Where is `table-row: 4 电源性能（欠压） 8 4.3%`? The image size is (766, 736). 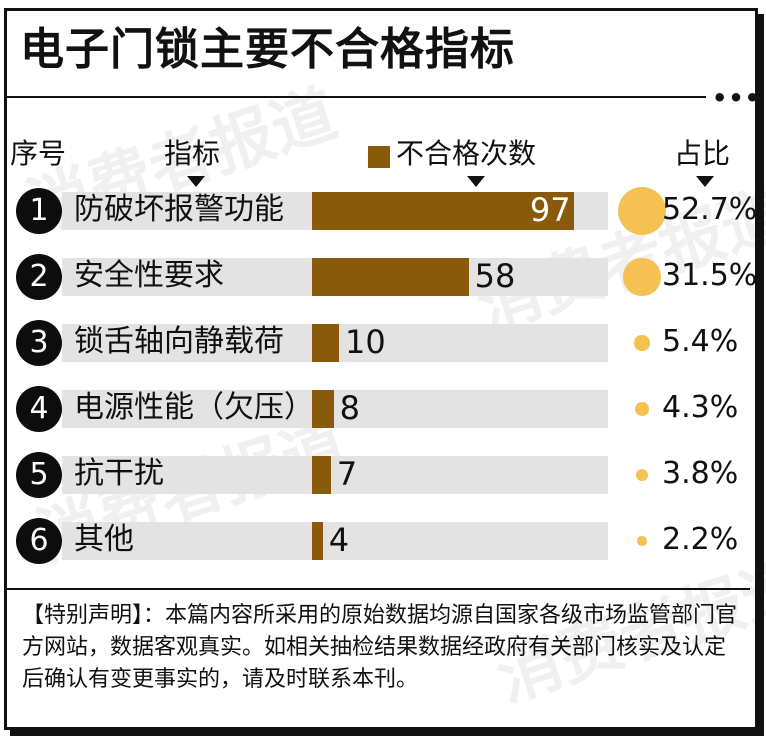
table-row: 4 电源性能（欠压） 8 4.3% is located at coordinates (383, 407).